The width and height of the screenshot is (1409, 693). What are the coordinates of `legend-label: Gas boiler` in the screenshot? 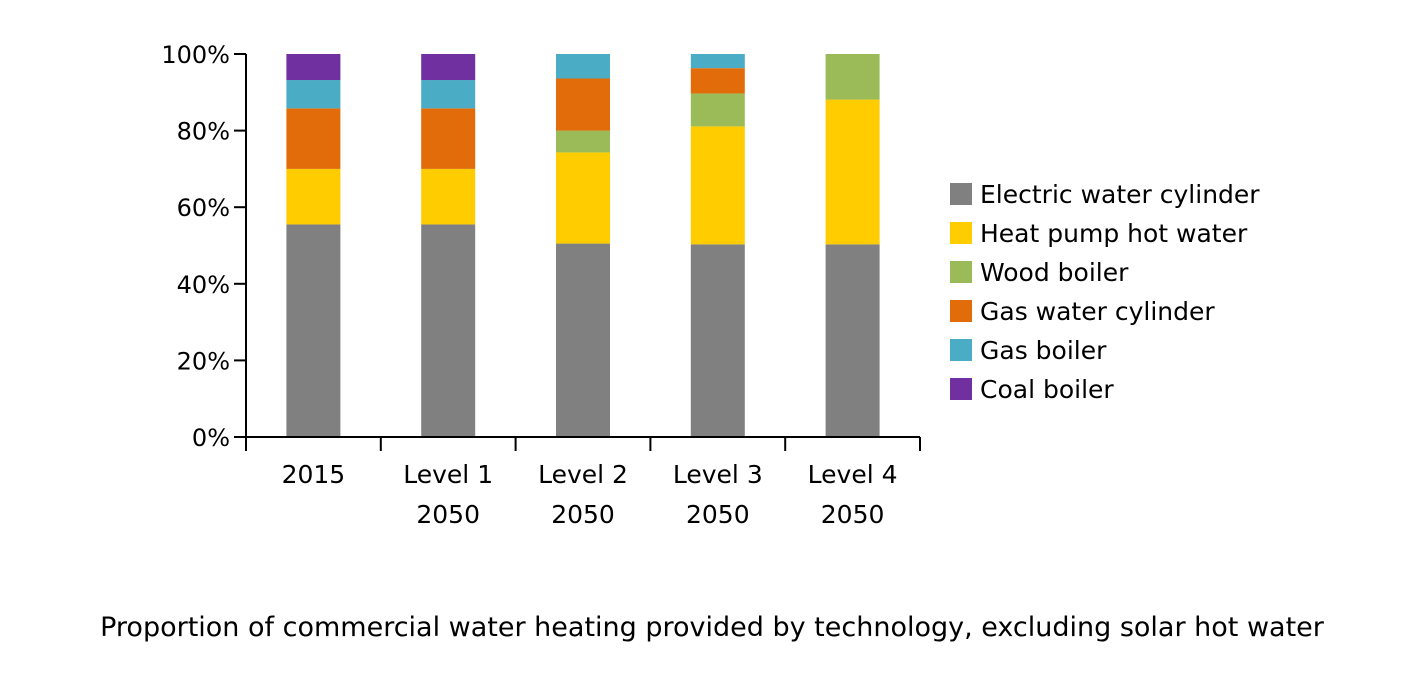 It's located at (1043, 350).